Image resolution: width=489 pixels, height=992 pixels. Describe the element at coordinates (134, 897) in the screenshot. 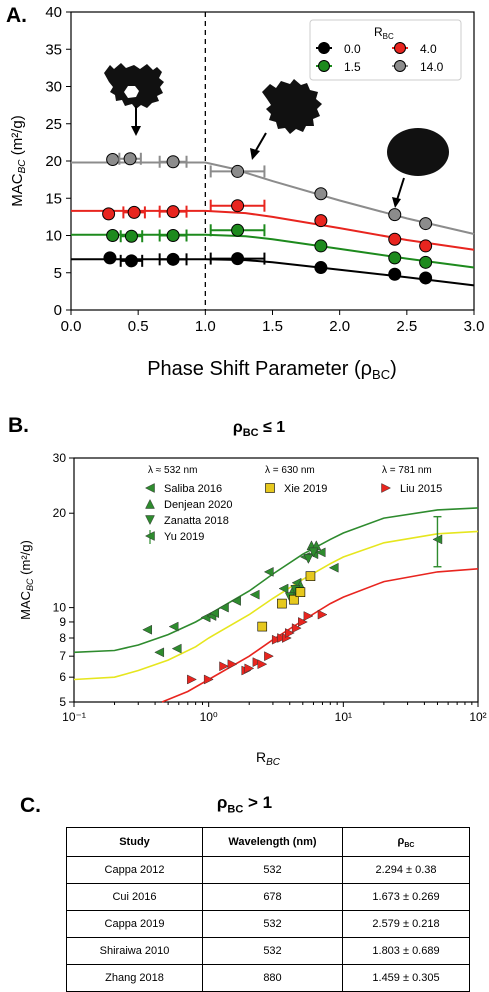

I see `cell-study: Cui 2016` at that location.